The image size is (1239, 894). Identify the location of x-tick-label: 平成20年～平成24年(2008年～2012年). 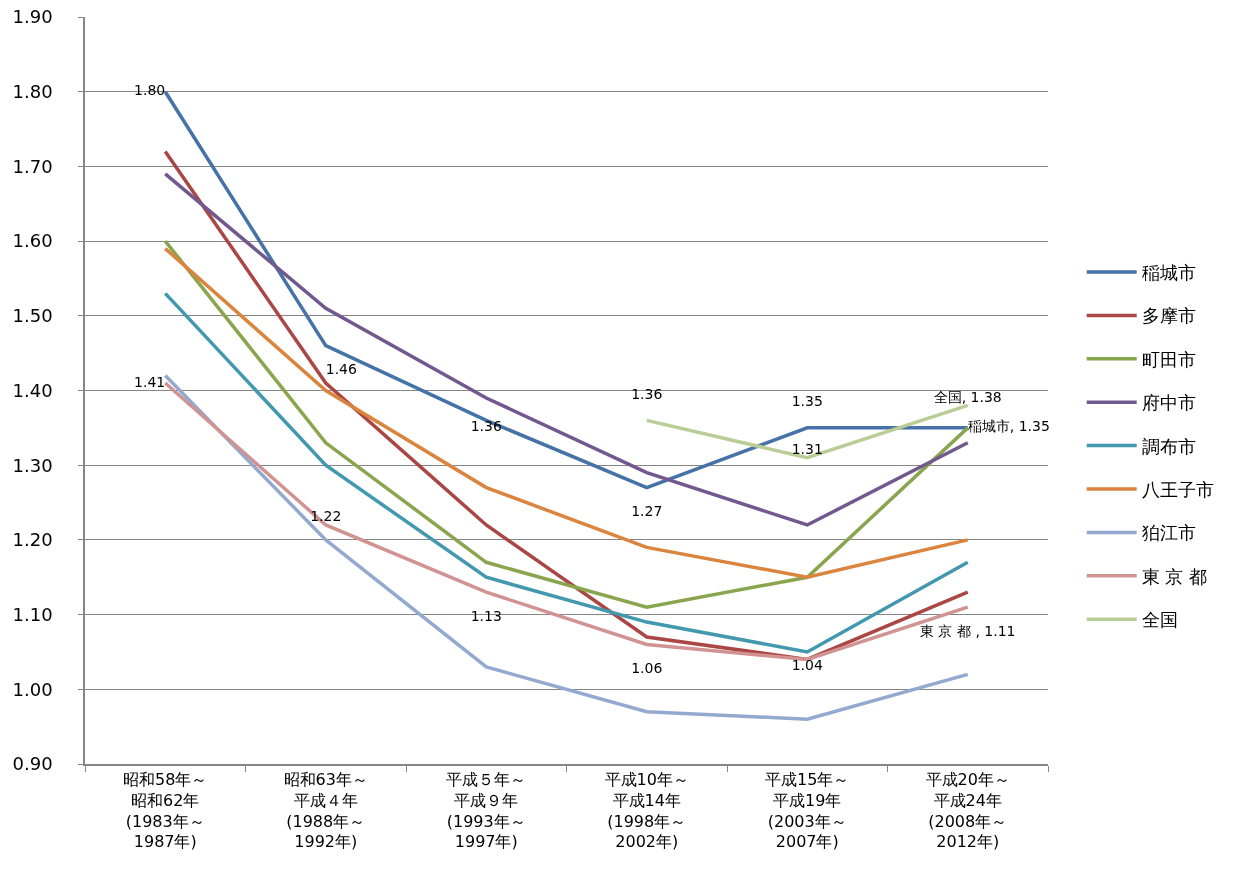
(967, 810).